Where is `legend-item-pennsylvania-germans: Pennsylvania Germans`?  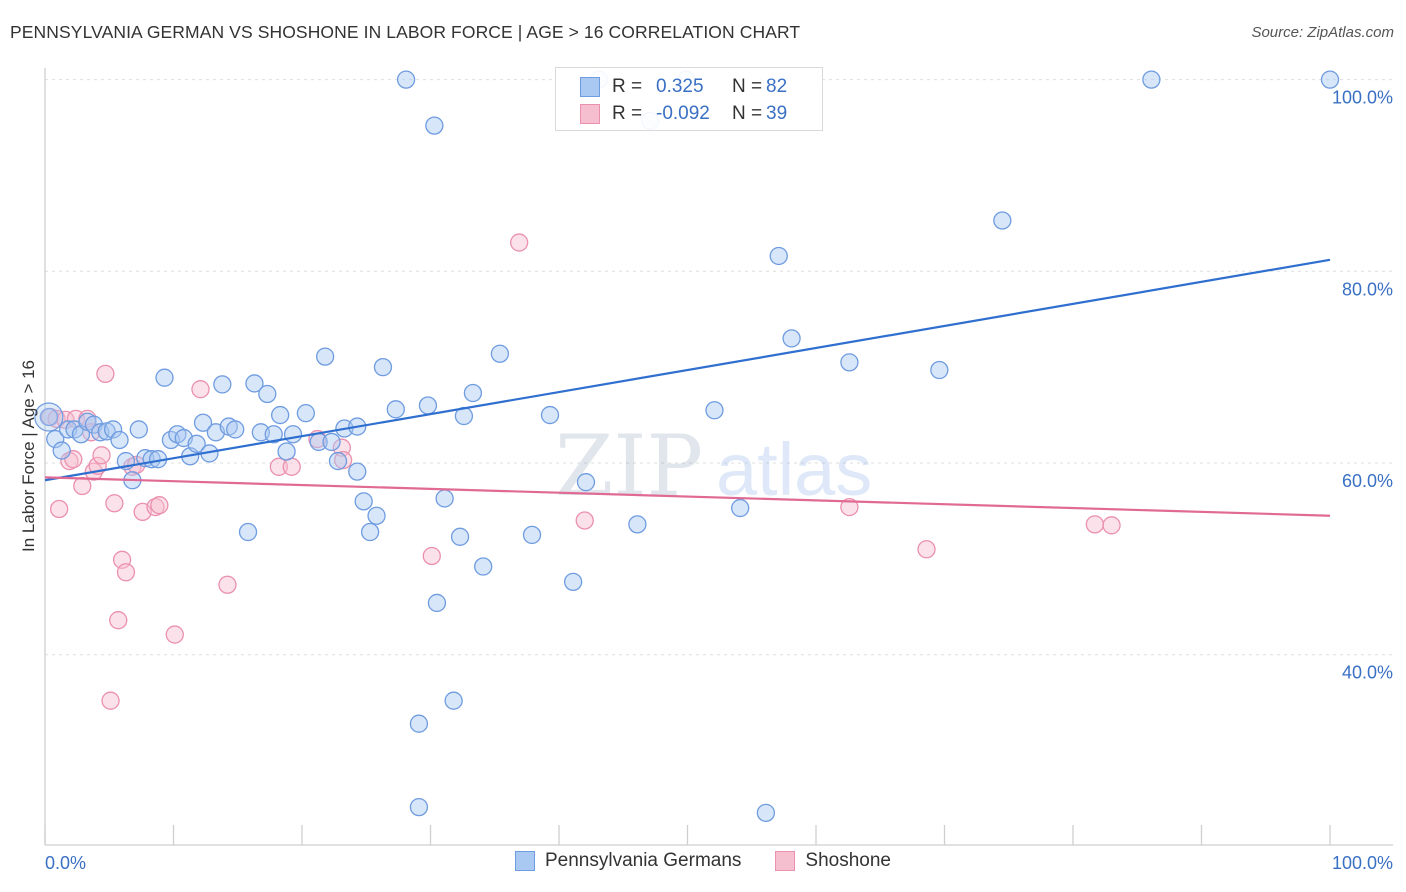 legend-item-pennsylvania-germans: Pennsylvania Germans is located at coordinates (628, 861).